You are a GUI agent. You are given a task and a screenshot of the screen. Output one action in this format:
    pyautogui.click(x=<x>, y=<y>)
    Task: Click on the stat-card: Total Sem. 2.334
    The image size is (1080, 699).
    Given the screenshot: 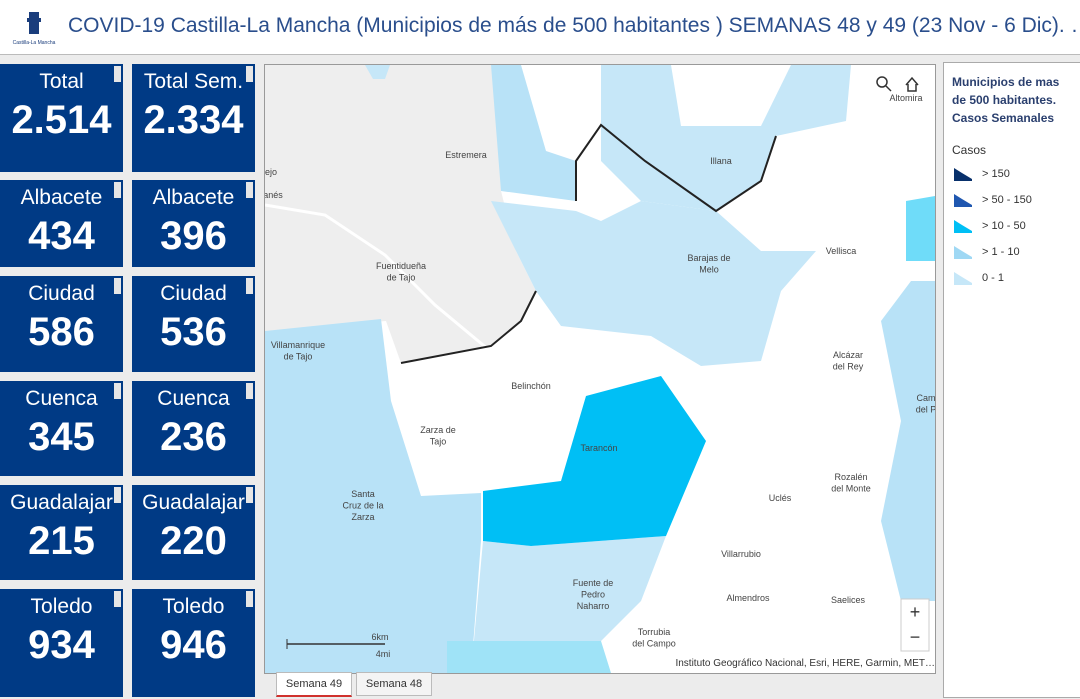 What is the action you would take?
    pyautogui.click(x=193, y=118)
    